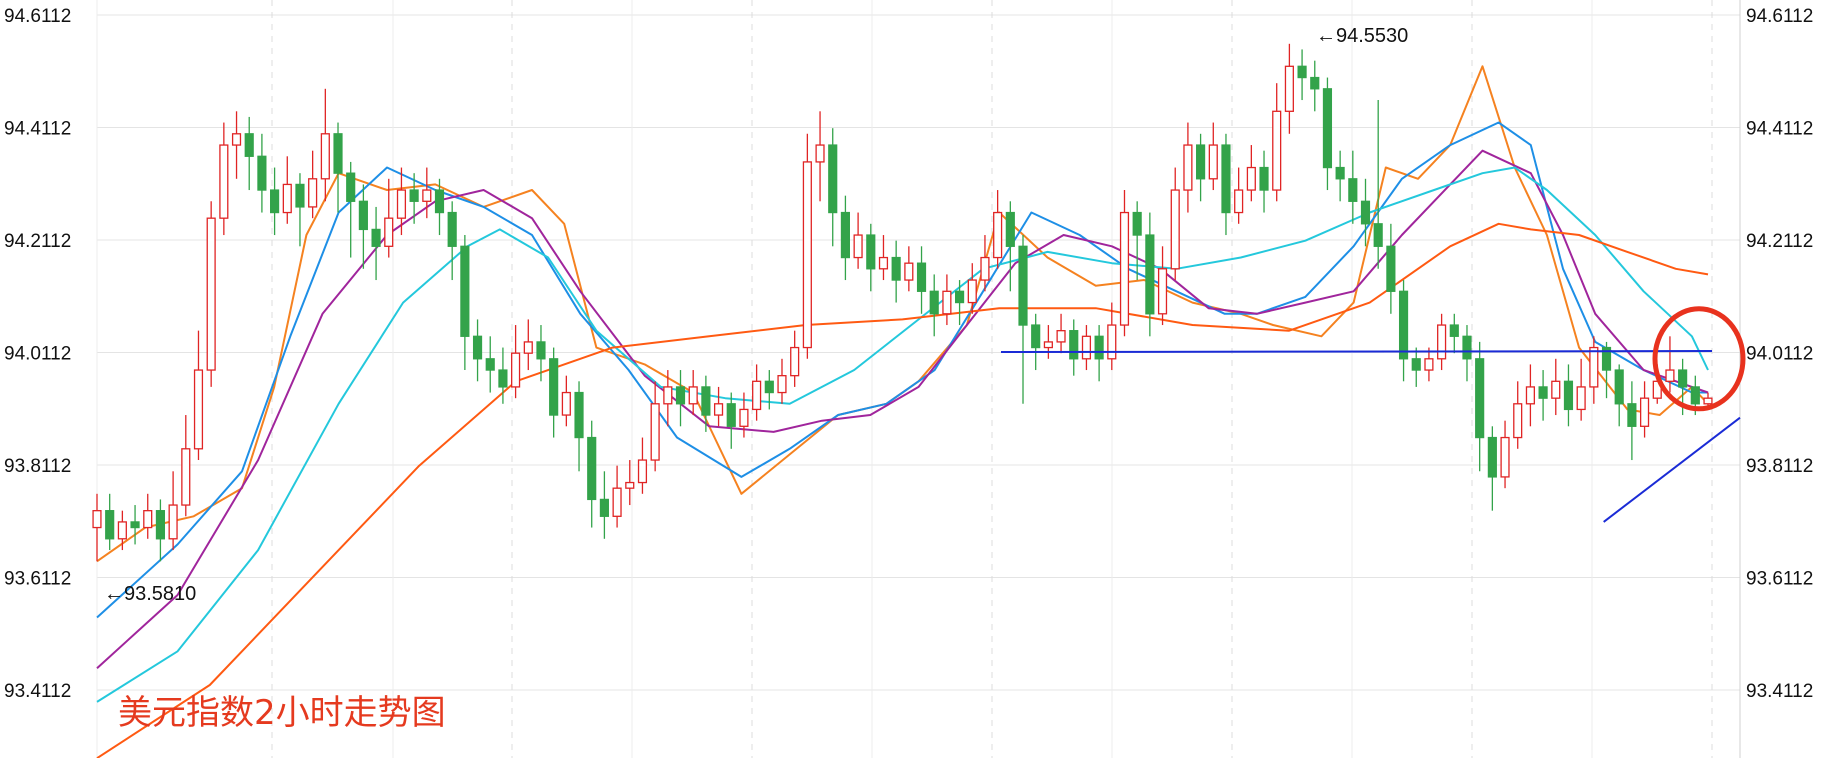 This screenshot has width=1836, height=758. I want to click on y-tick-label-left: 93.6112, so click(37, 579).